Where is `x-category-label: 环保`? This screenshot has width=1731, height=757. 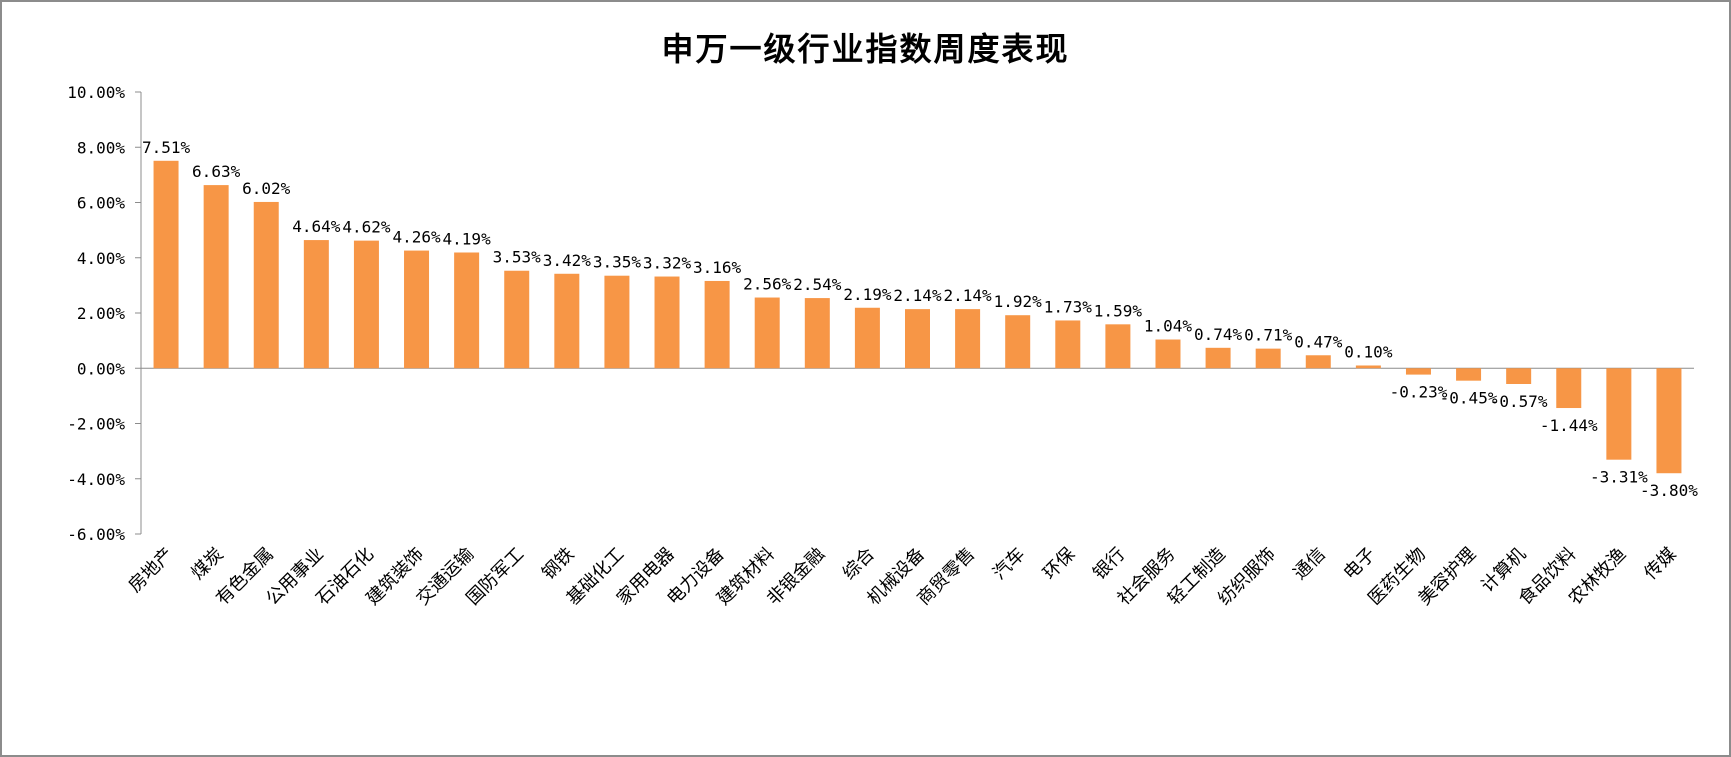 x-category-label: 环保 is located at coordinates (1059, 564).